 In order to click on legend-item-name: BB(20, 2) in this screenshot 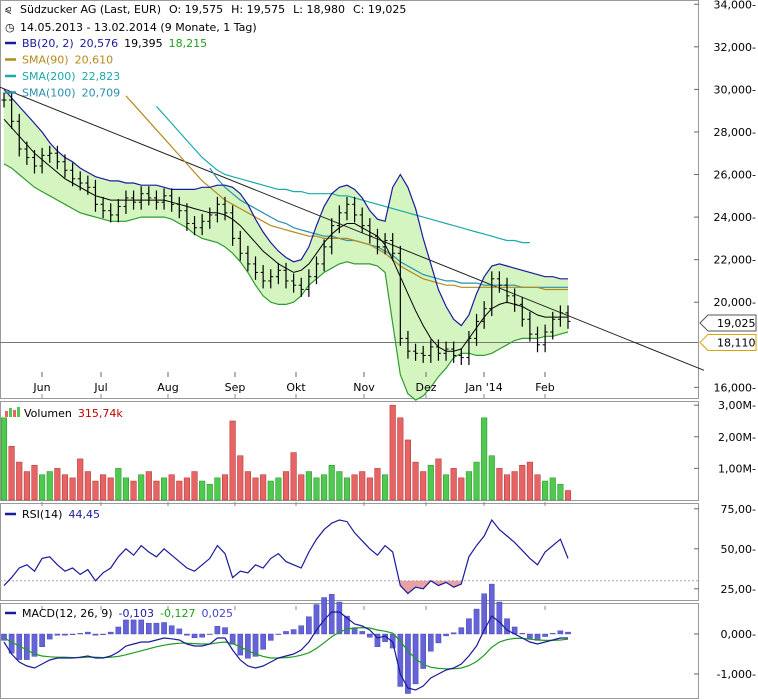, I will do `click(48, 43)`.